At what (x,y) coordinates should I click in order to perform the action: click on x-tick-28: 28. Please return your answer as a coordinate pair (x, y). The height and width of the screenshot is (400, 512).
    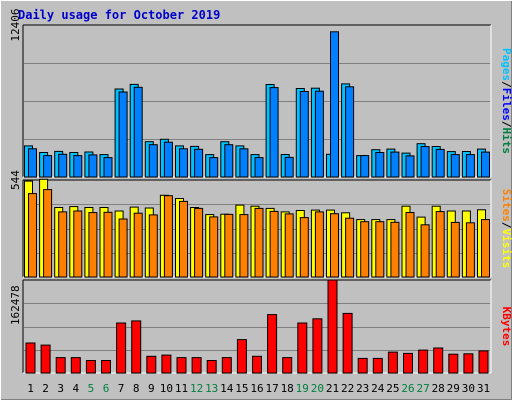
    Looking at the image, I should click on (438, 388).